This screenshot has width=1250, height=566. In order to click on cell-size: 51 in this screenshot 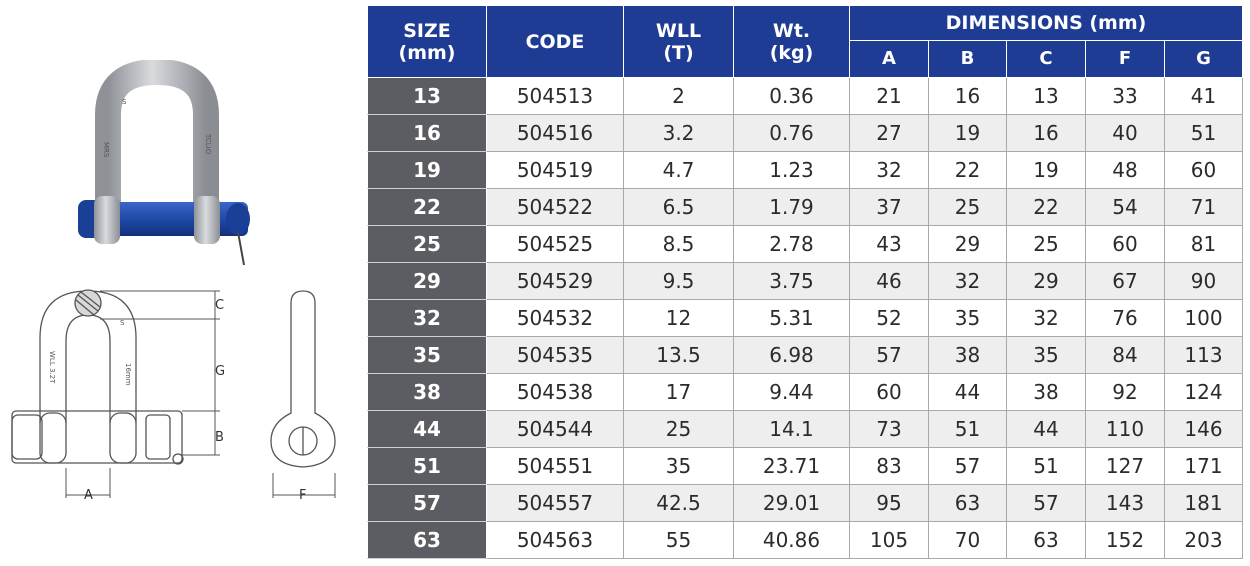, I will do `click(427, 466)`.